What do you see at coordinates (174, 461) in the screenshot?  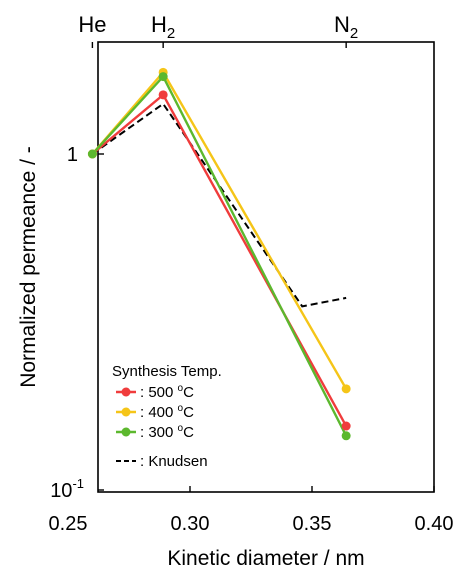 I see `legend-entry: : Knudsen` at bounding box center [174, 461].